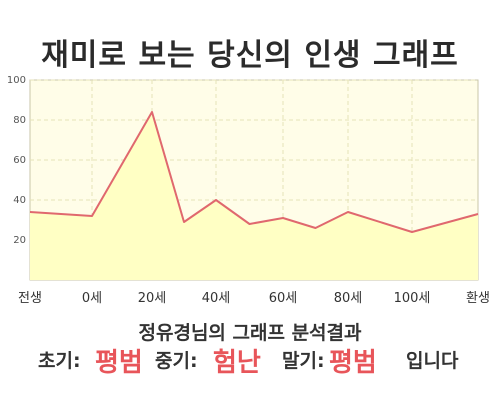 The width and height of the screenshot is (500, 400). Describe the element at coordinates (412, 298) in the screenshot. I see `x-tick-label: 100세` at that location.